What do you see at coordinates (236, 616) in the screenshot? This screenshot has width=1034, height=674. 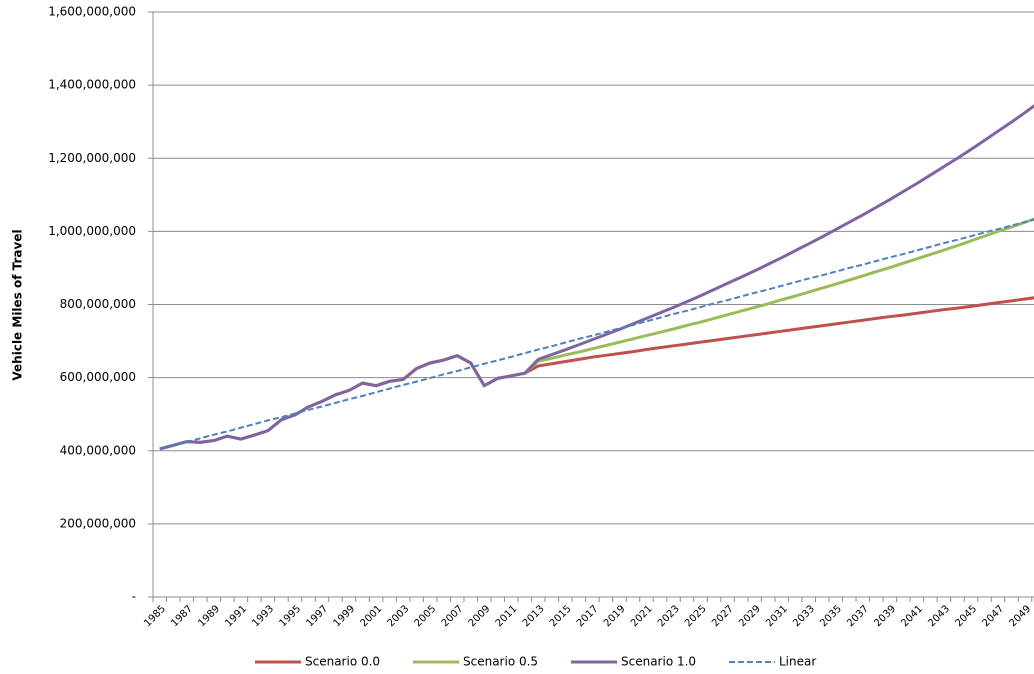 I see `x-tick-label: 1991` at bounding box center [236, 616].